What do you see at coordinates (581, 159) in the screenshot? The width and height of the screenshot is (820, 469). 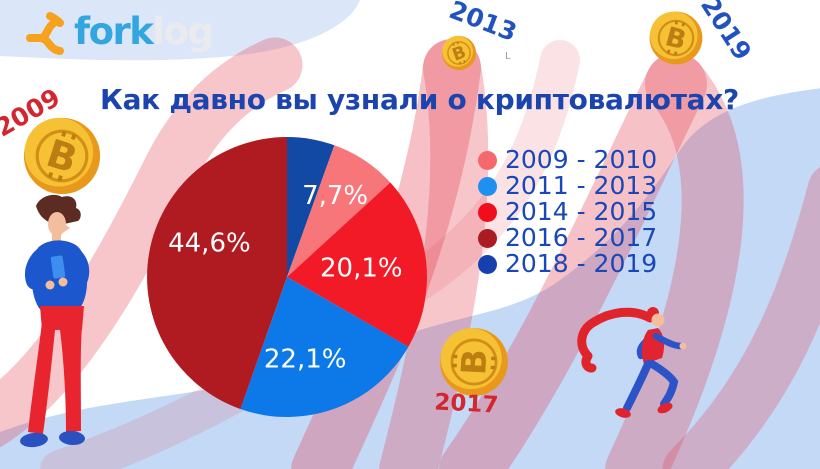 I see `legend-label: 2009 - 2010` at bounding box center [581, 159].